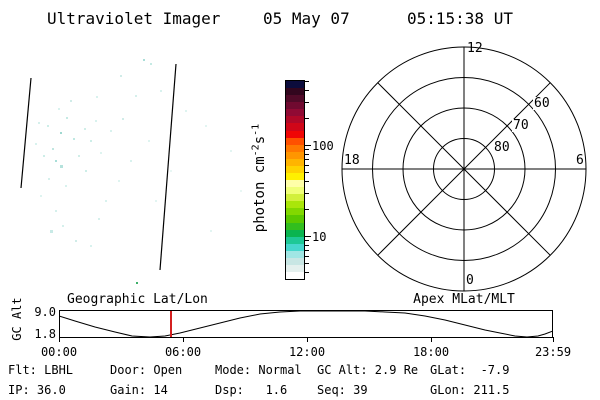 The image size is (600, 400). What do you see at coordinates (323, 146) in the screenshot?
I see `colorbar-tick-label-100: 100` at bounding box center [323, 146].